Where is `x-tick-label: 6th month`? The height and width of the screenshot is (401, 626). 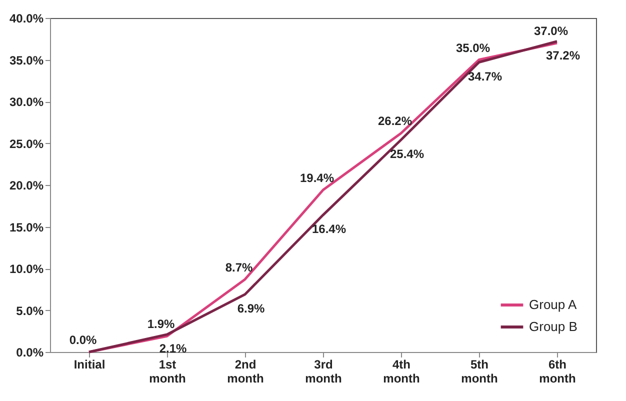 x-tick-label: 6th month is located at coordinates (557, 372).